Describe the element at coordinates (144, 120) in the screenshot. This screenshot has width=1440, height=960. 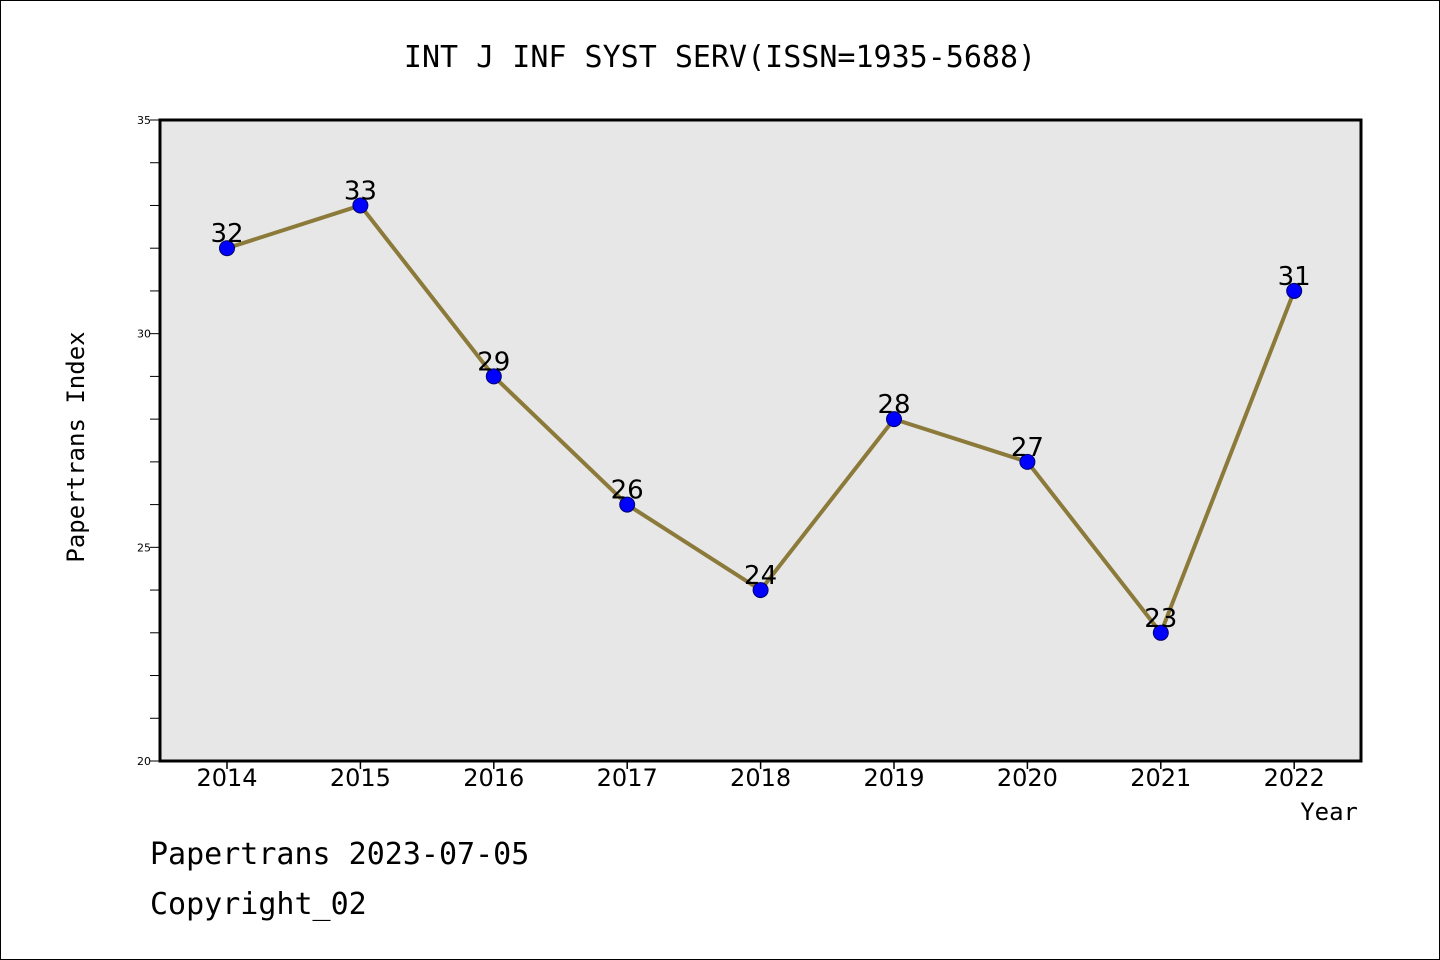
I see `y-tick-label: 35` at that location.